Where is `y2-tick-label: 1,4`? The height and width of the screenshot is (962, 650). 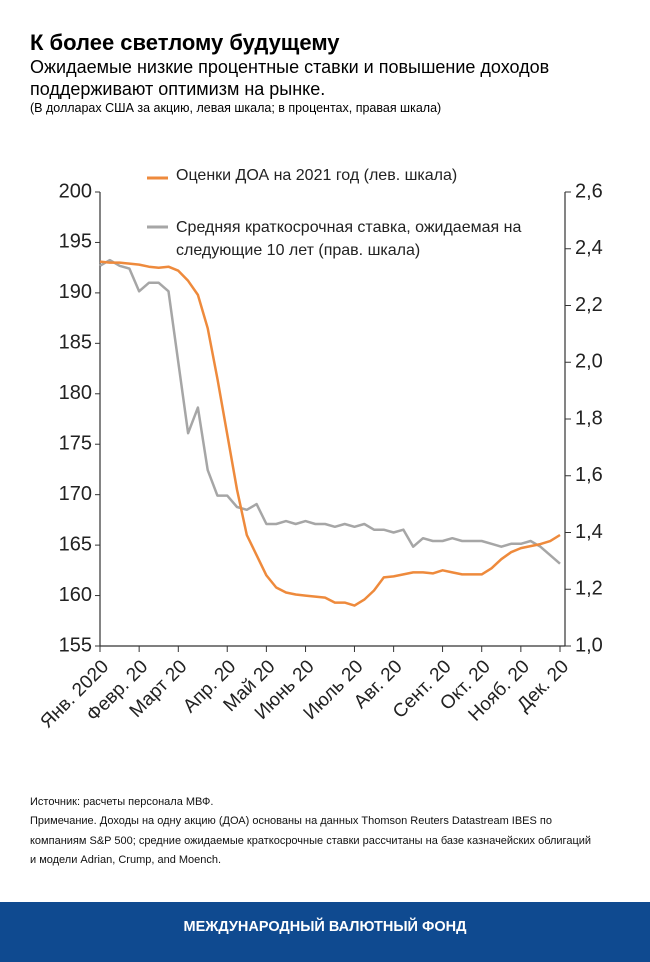 y2-tick-label: 1,4 is located at coordinates (589, 532).